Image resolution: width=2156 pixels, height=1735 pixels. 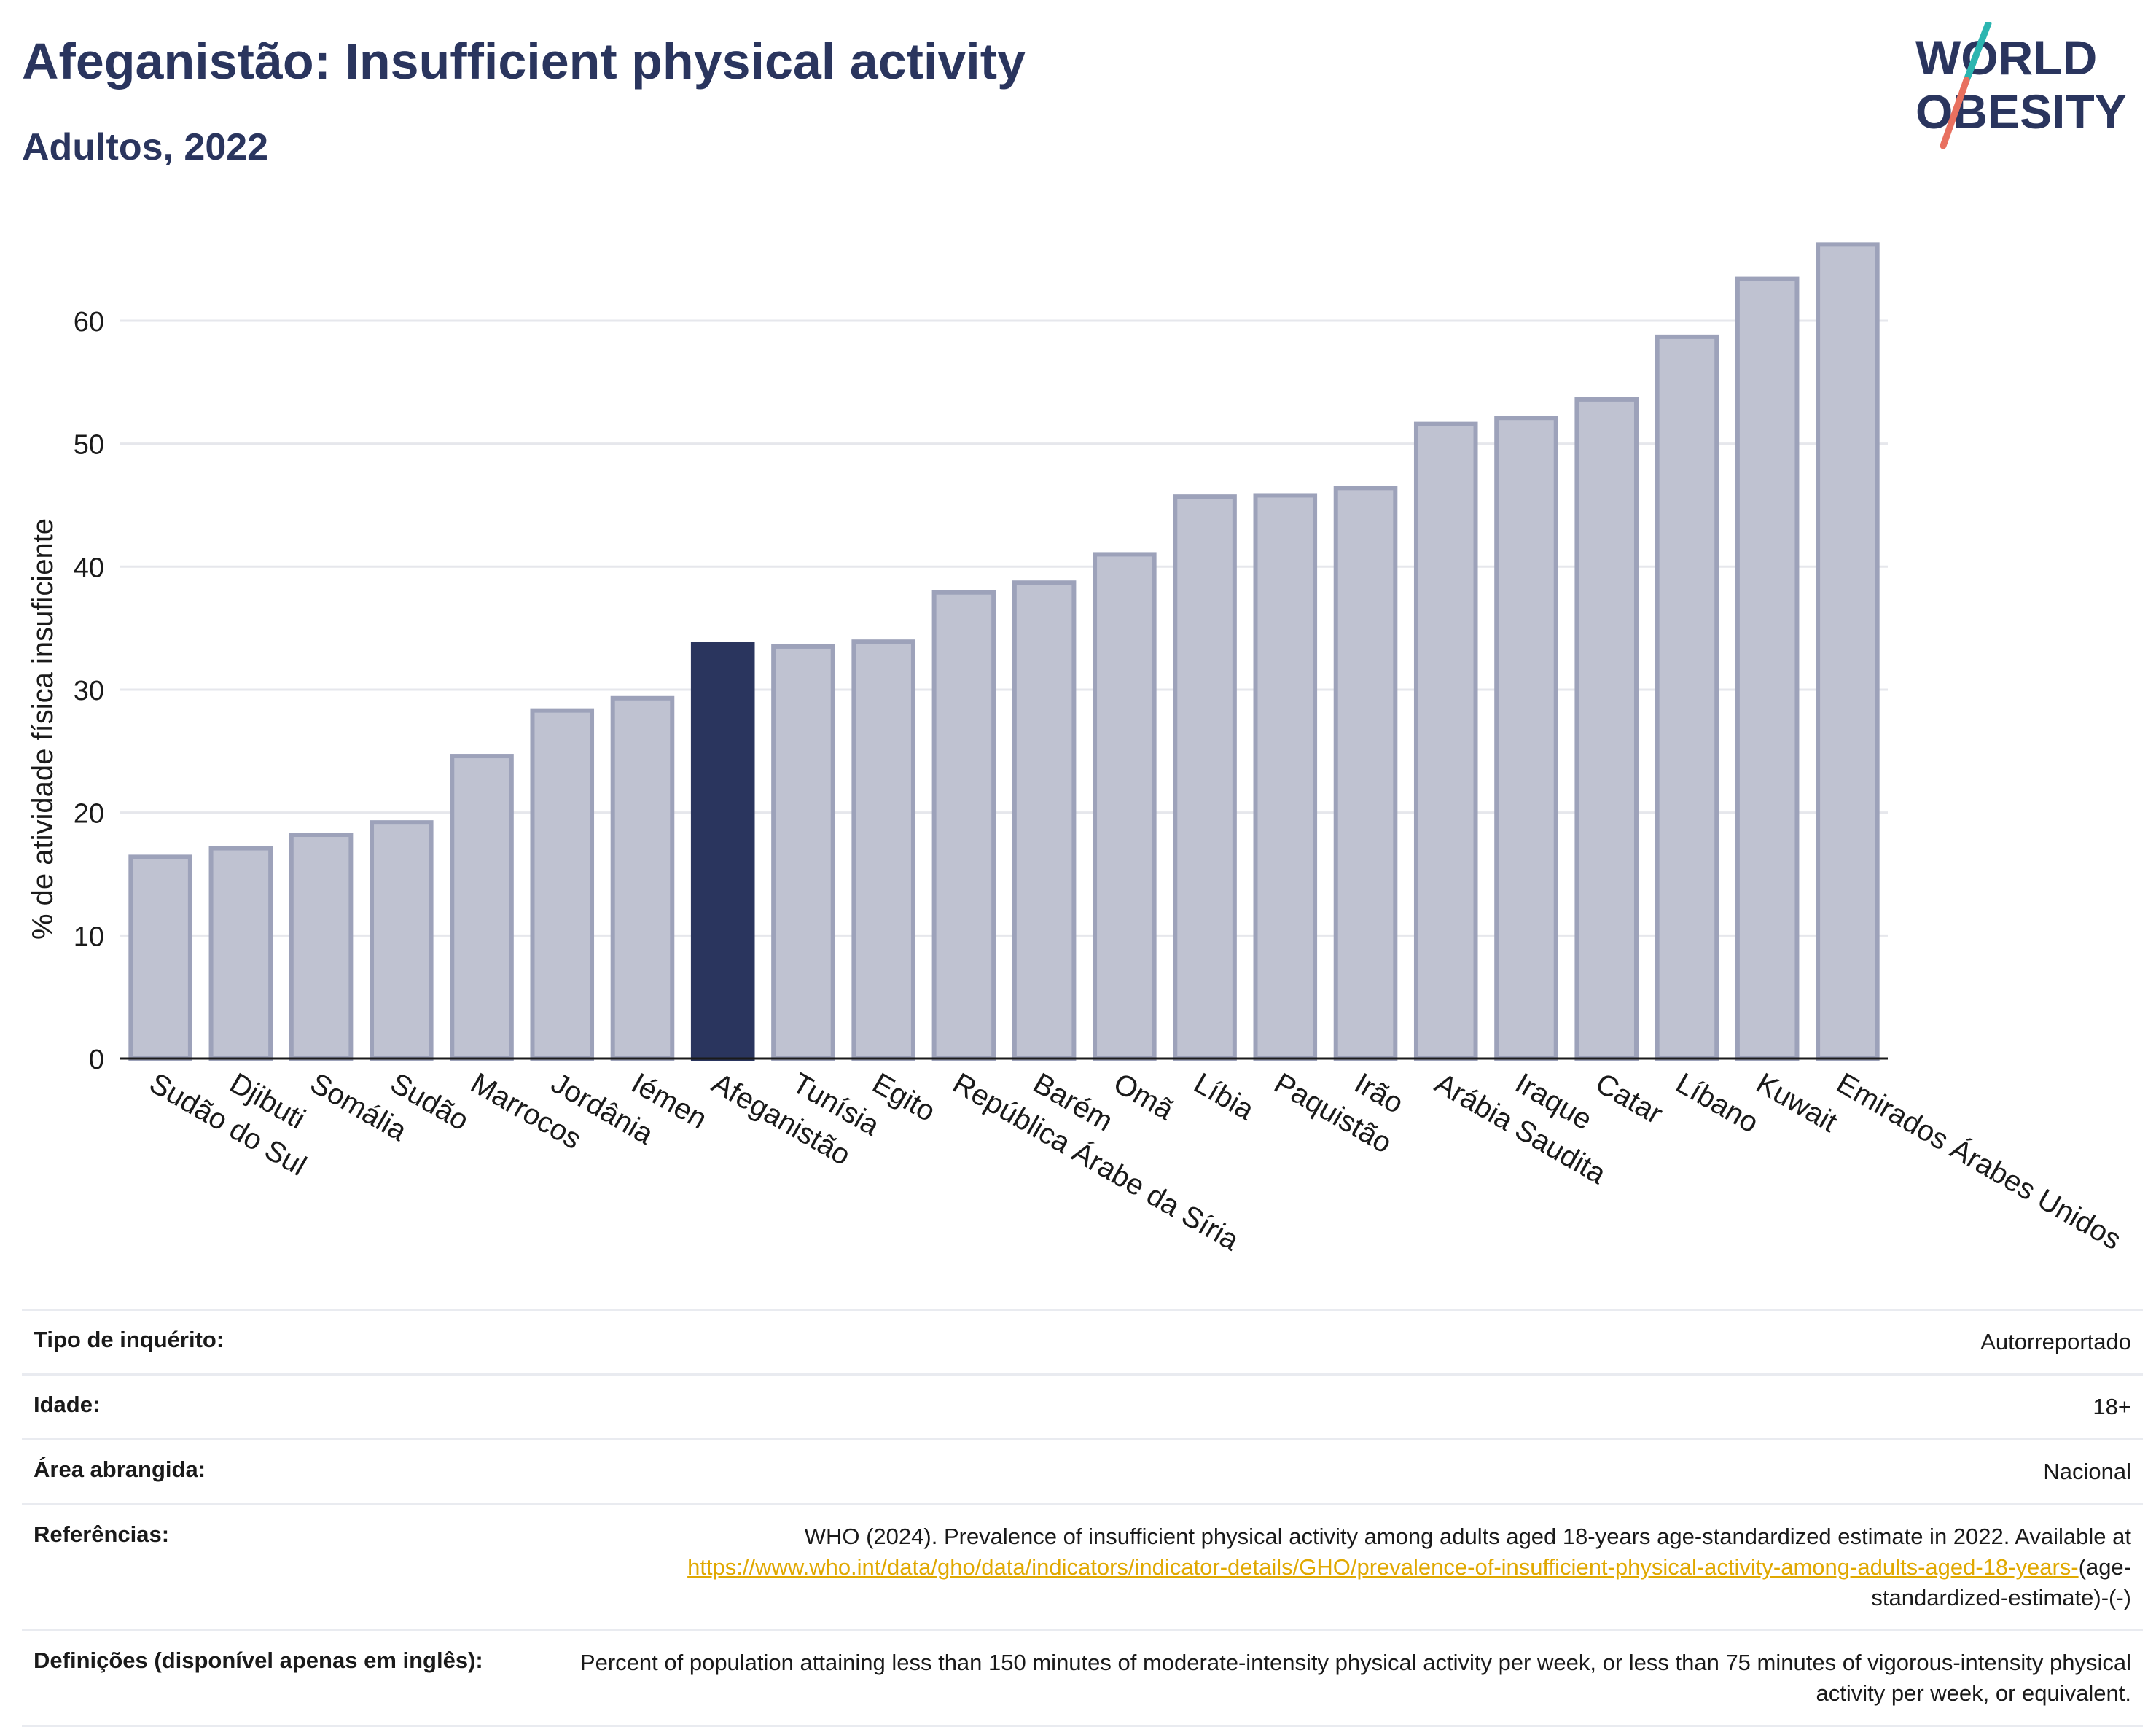 I want to click on bar-rep-blica-rabe-da-s-ria, so click(x=964, y=826).